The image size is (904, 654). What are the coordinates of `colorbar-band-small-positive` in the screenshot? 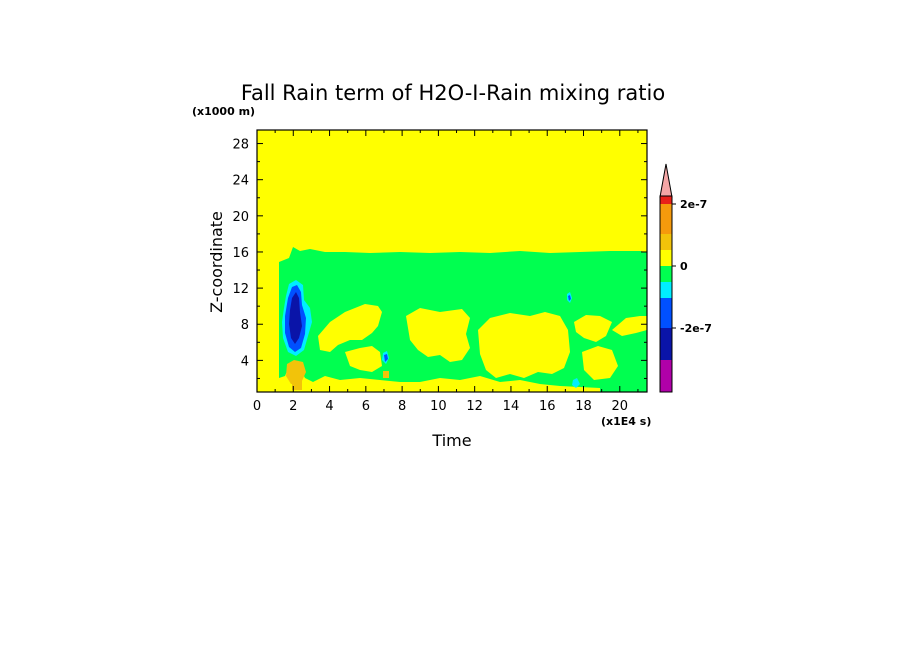 It's located at (666, 242).